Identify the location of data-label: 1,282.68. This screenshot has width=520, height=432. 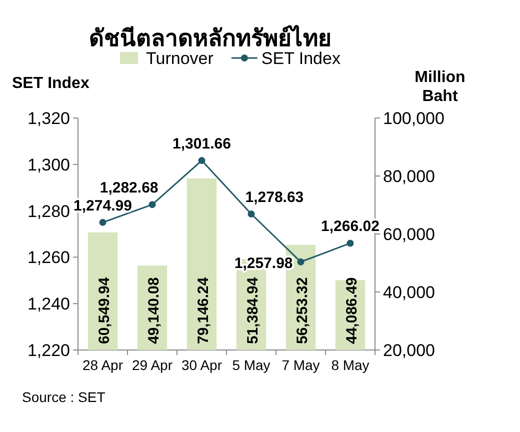
(129, 188).